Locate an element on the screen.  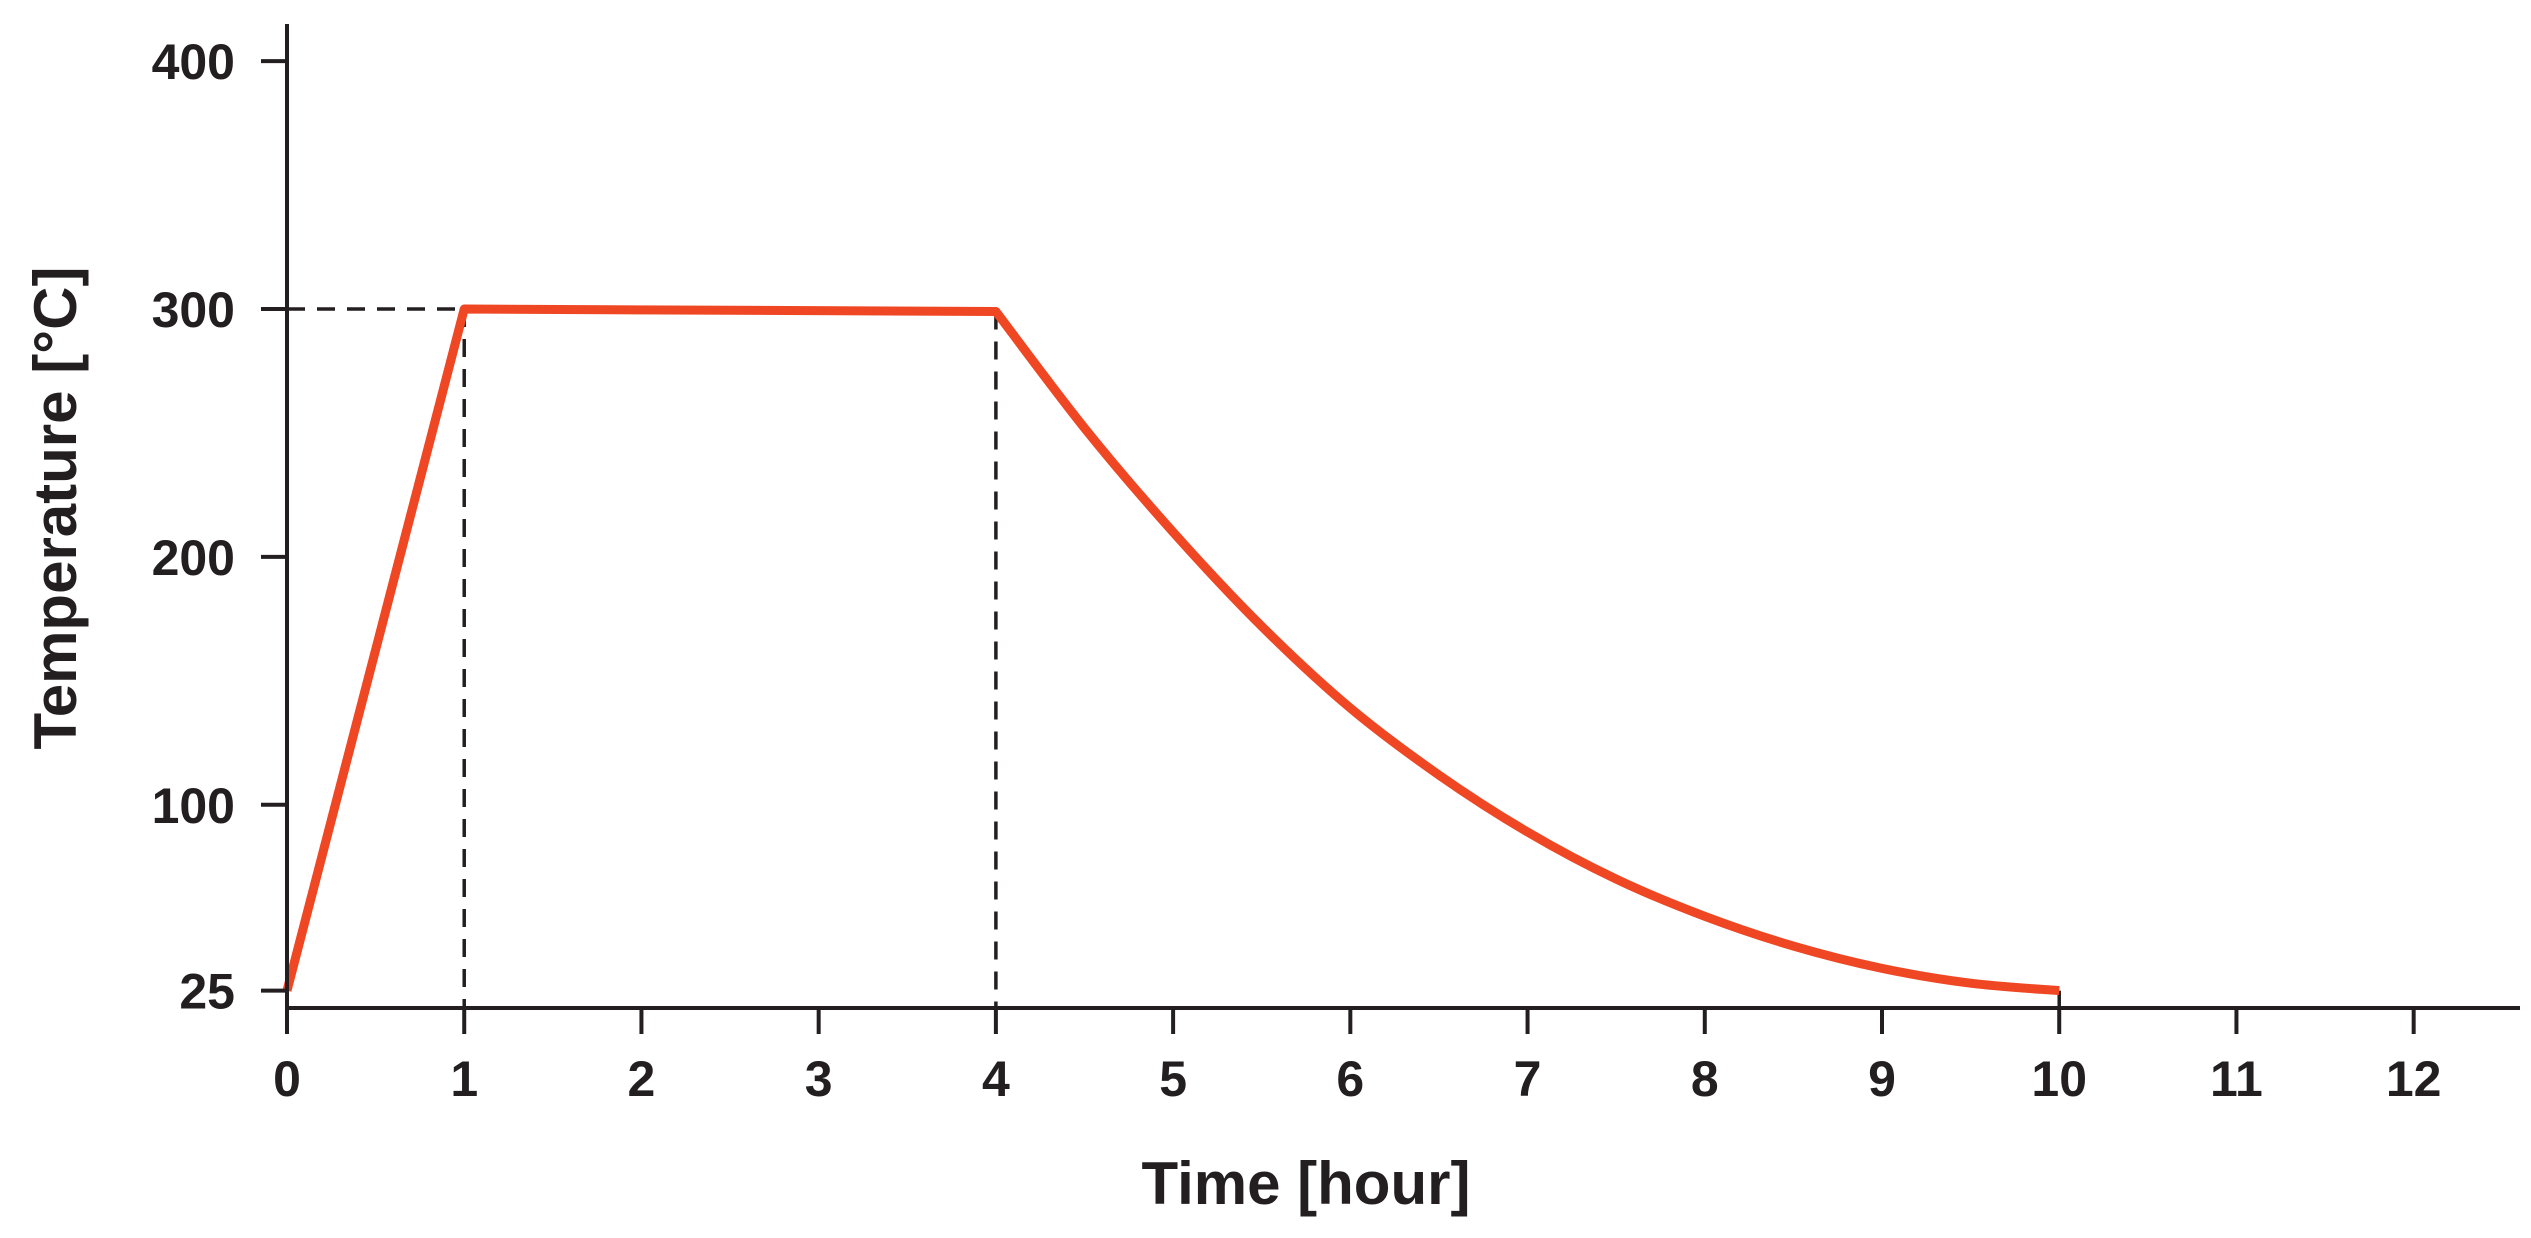
y-tick-label: 100 is located at coordinates (193, 806).